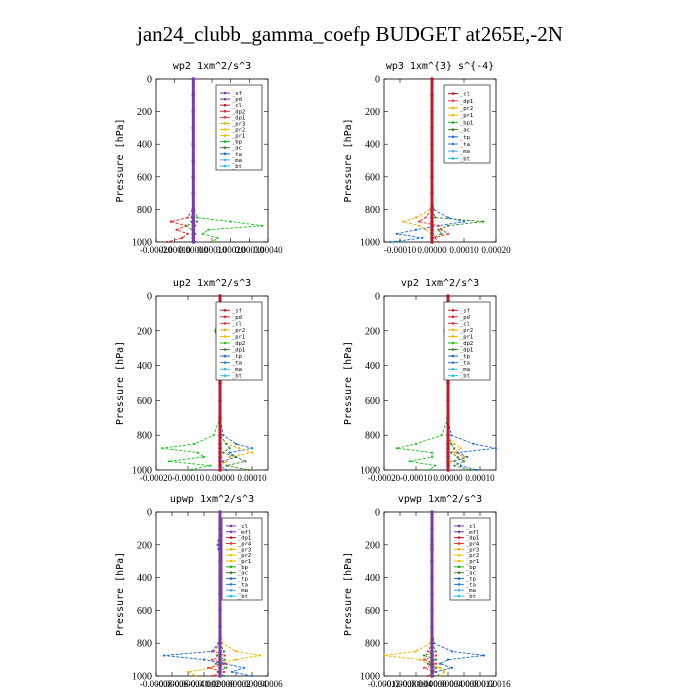 The height and width of the screenshot is (700, 700). I want to click on legend-label: _dp2, so click(466, 344).